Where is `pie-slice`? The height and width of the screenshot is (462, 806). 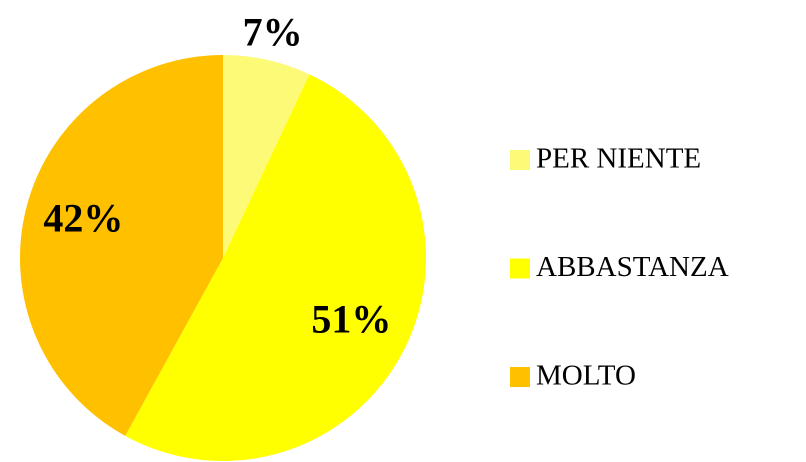
pie-slice is located at coordinates (266, 156).